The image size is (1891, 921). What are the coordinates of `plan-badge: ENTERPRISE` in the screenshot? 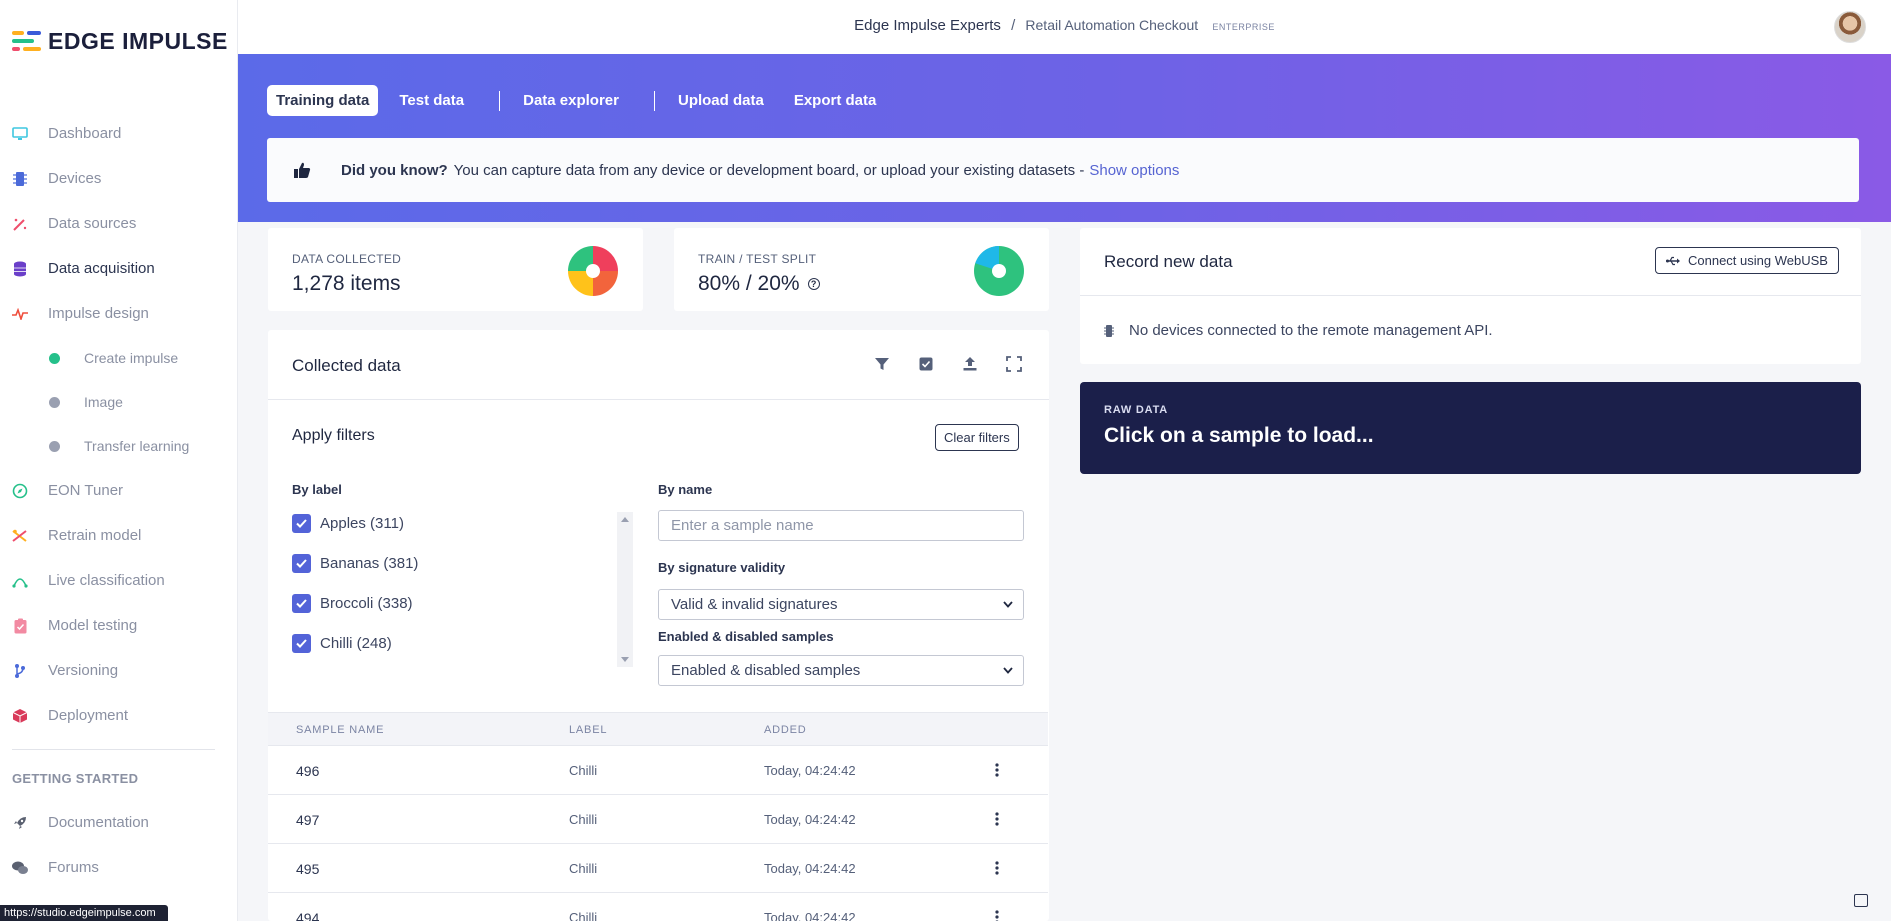 It's located at (1243, 27).